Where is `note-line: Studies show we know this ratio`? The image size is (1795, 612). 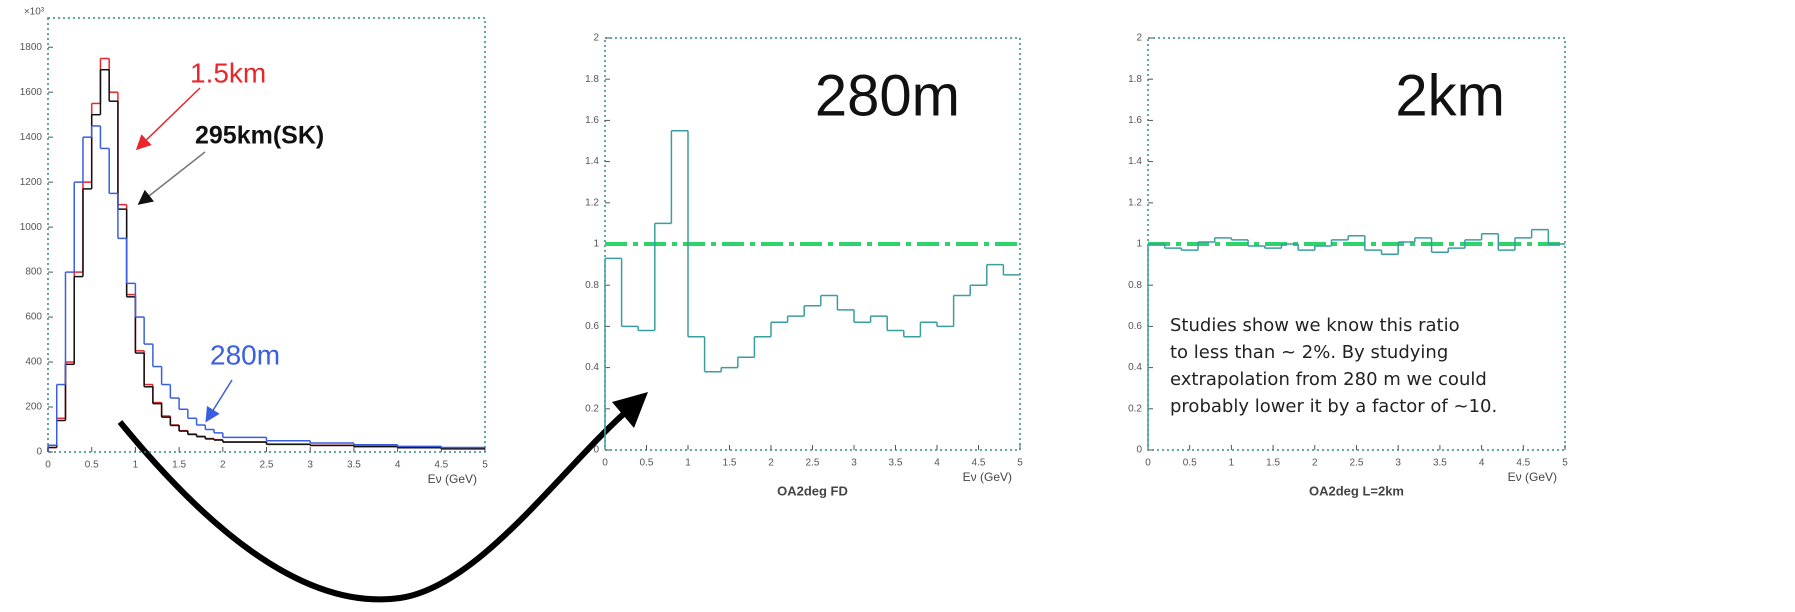
note-line: Studies show we know this ratio is located at coordinates (1315, 325).